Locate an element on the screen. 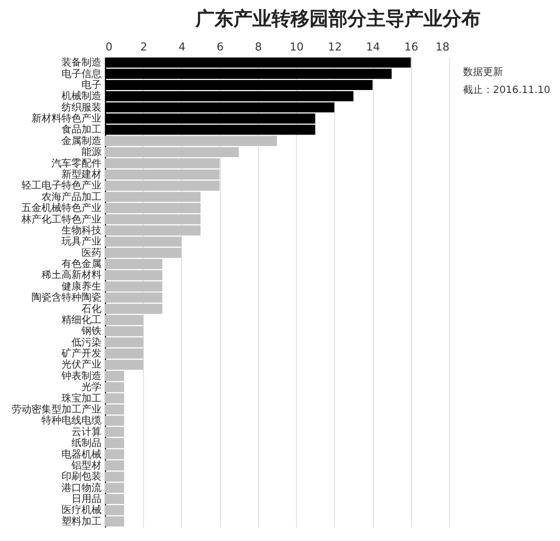 This screenshot has width=560, height=541. y-tick-label: 陶瓷含特种陶瓷 is located at coordinates (67, 298).